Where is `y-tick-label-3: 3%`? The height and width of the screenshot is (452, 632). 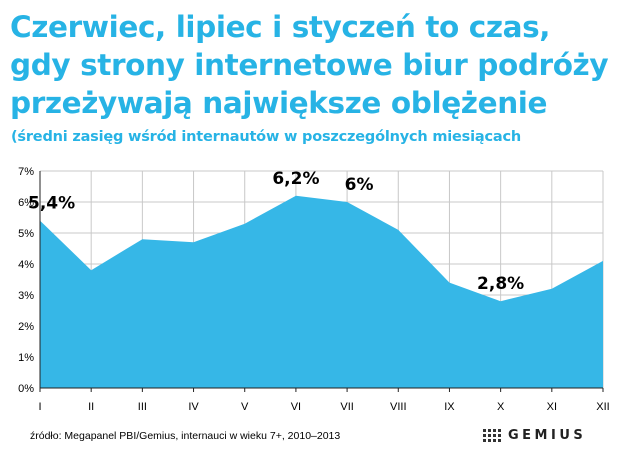 y-tick-label-3: 3% is located at coordinates (26, 296).